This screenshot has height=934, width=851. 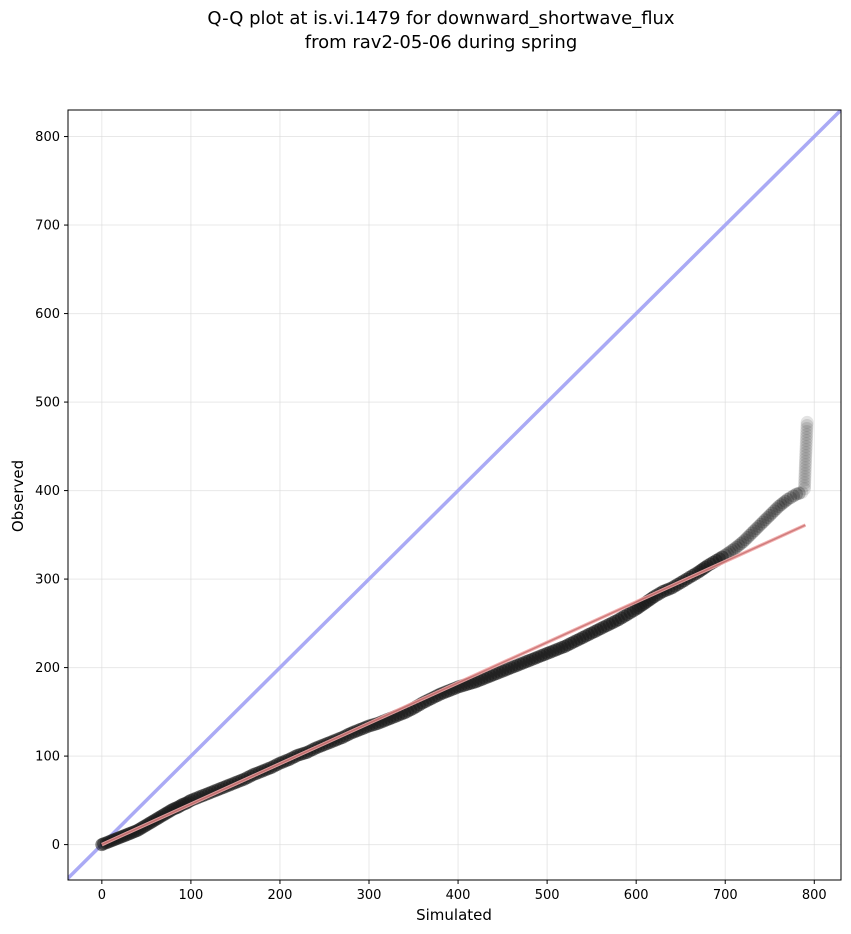 What do you see at coordinates (18, 496) in the screenshot?
I see `y-axis-label: Observed` at bounding box center [18, 496].